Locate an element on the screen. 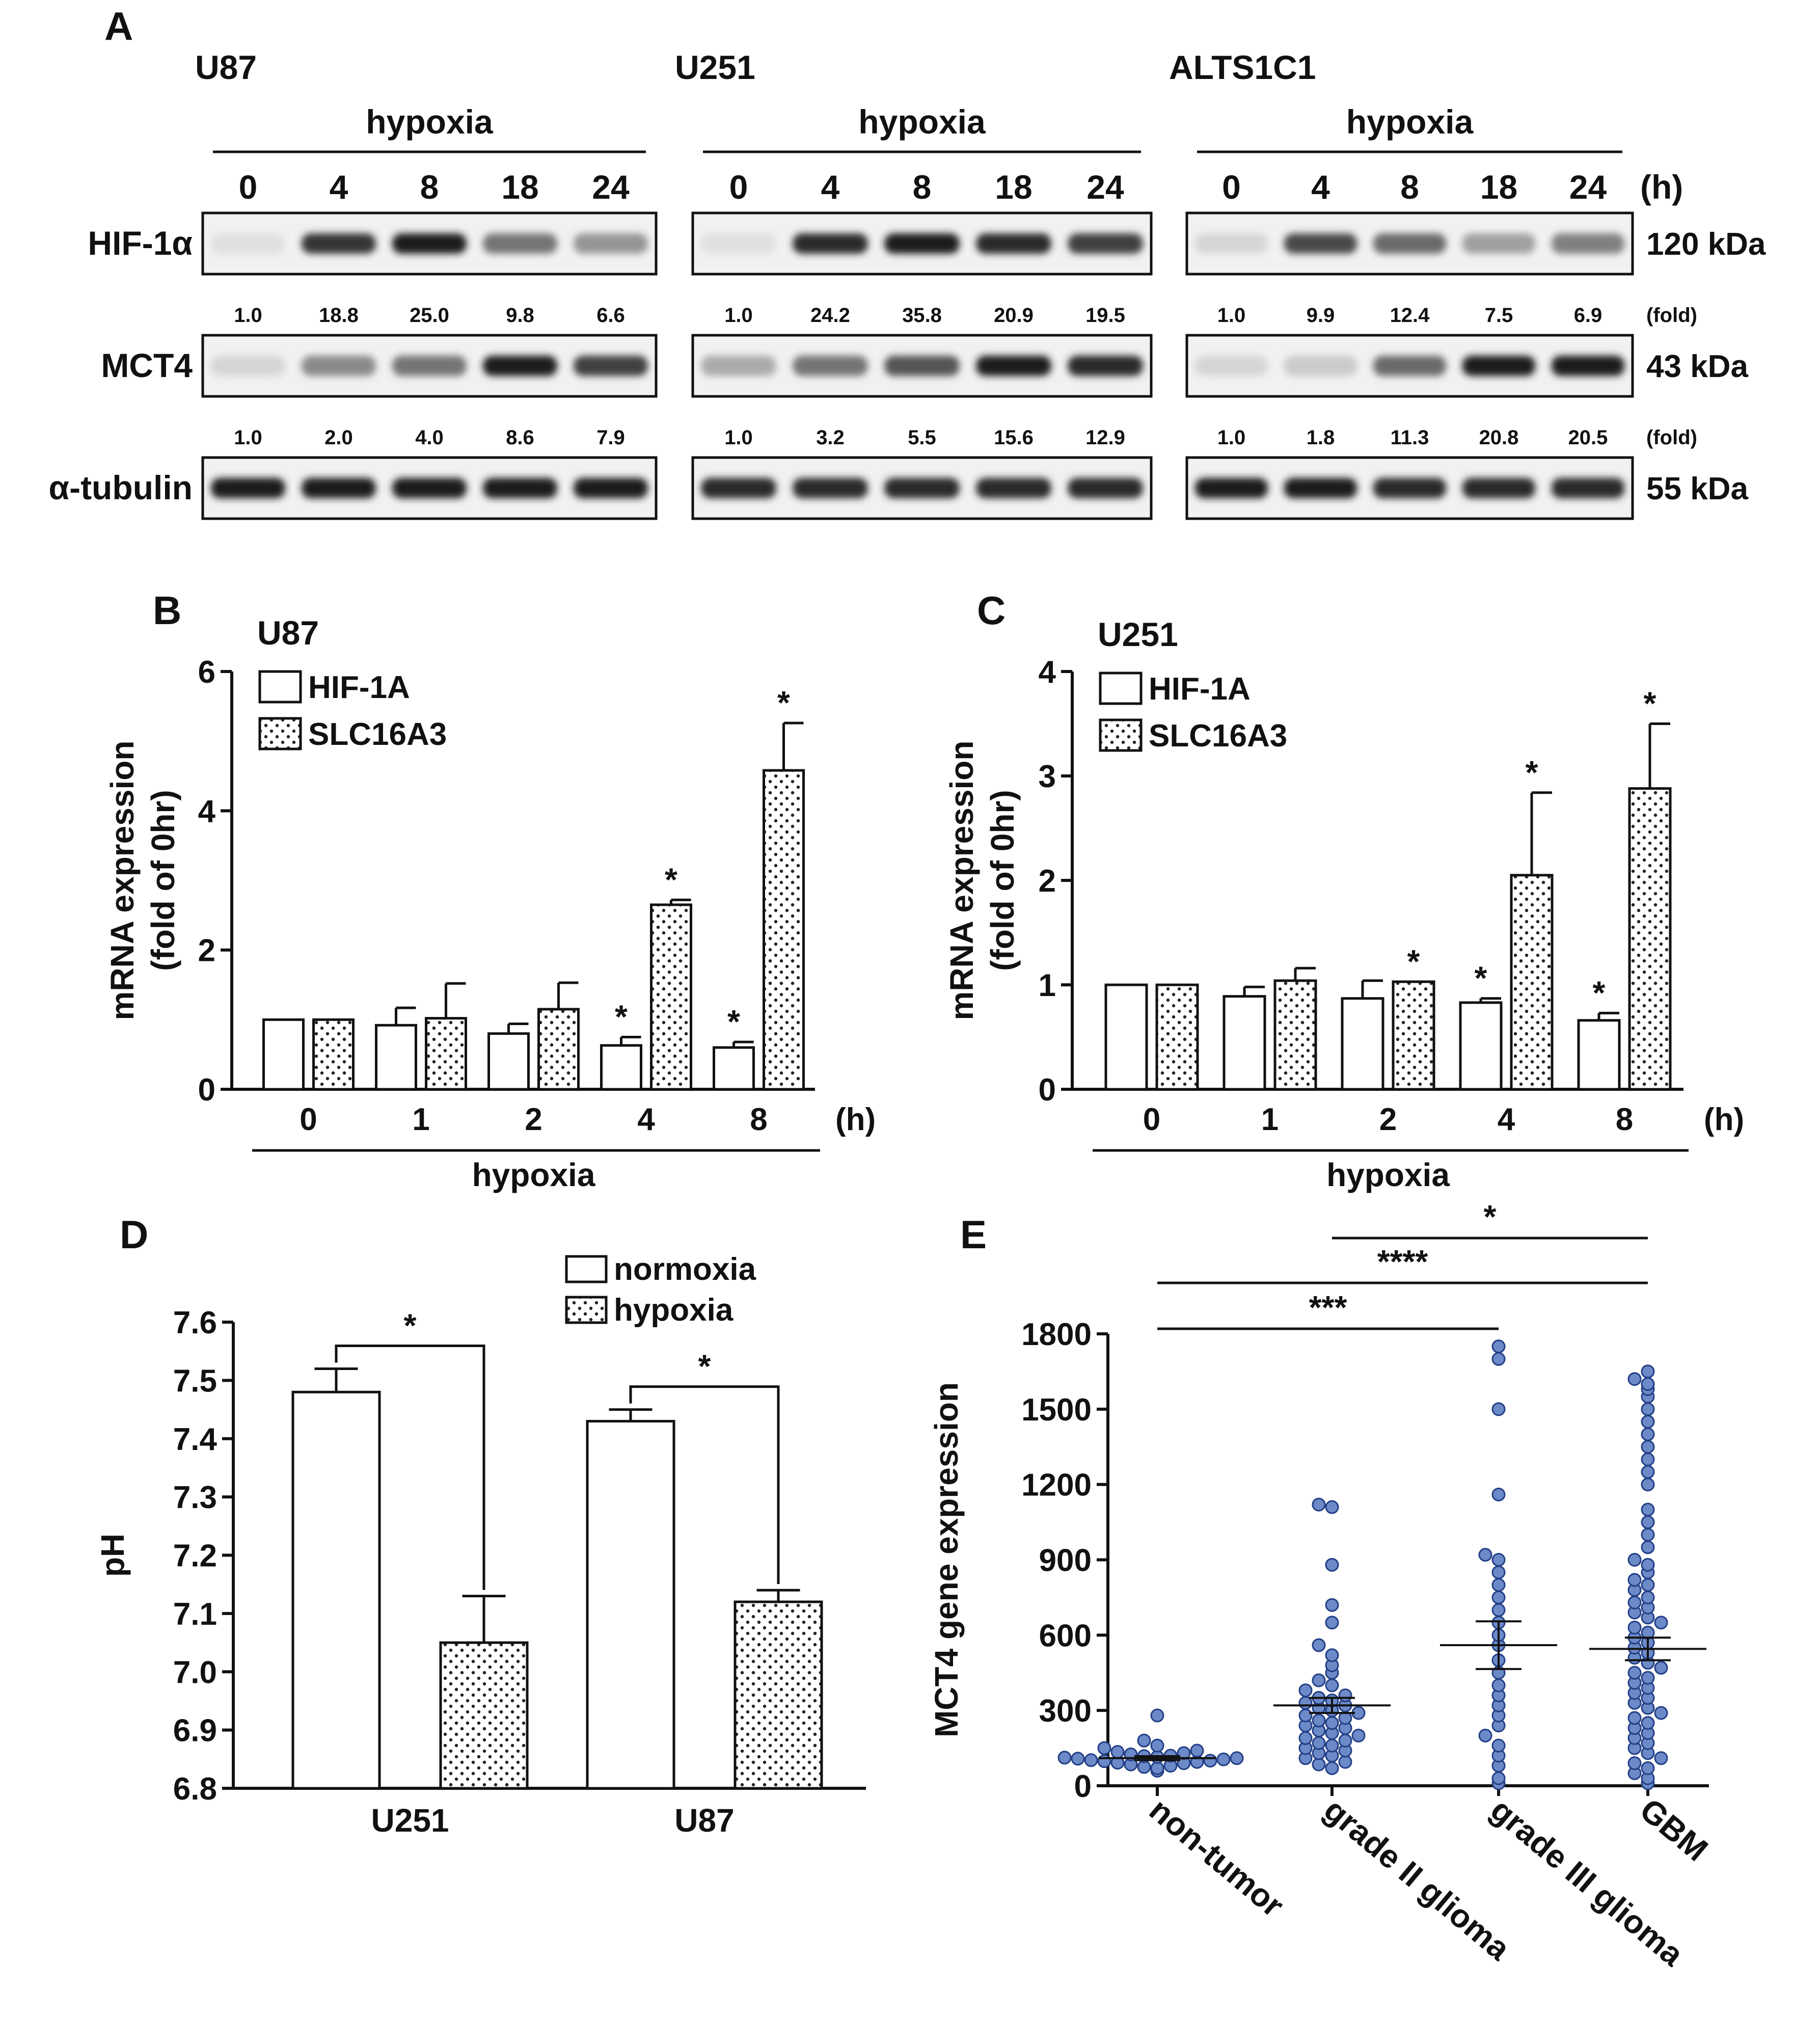 This screenshot has height=2040, width=1820. fold-value: 9.8 is located at coordinates (520, 315).